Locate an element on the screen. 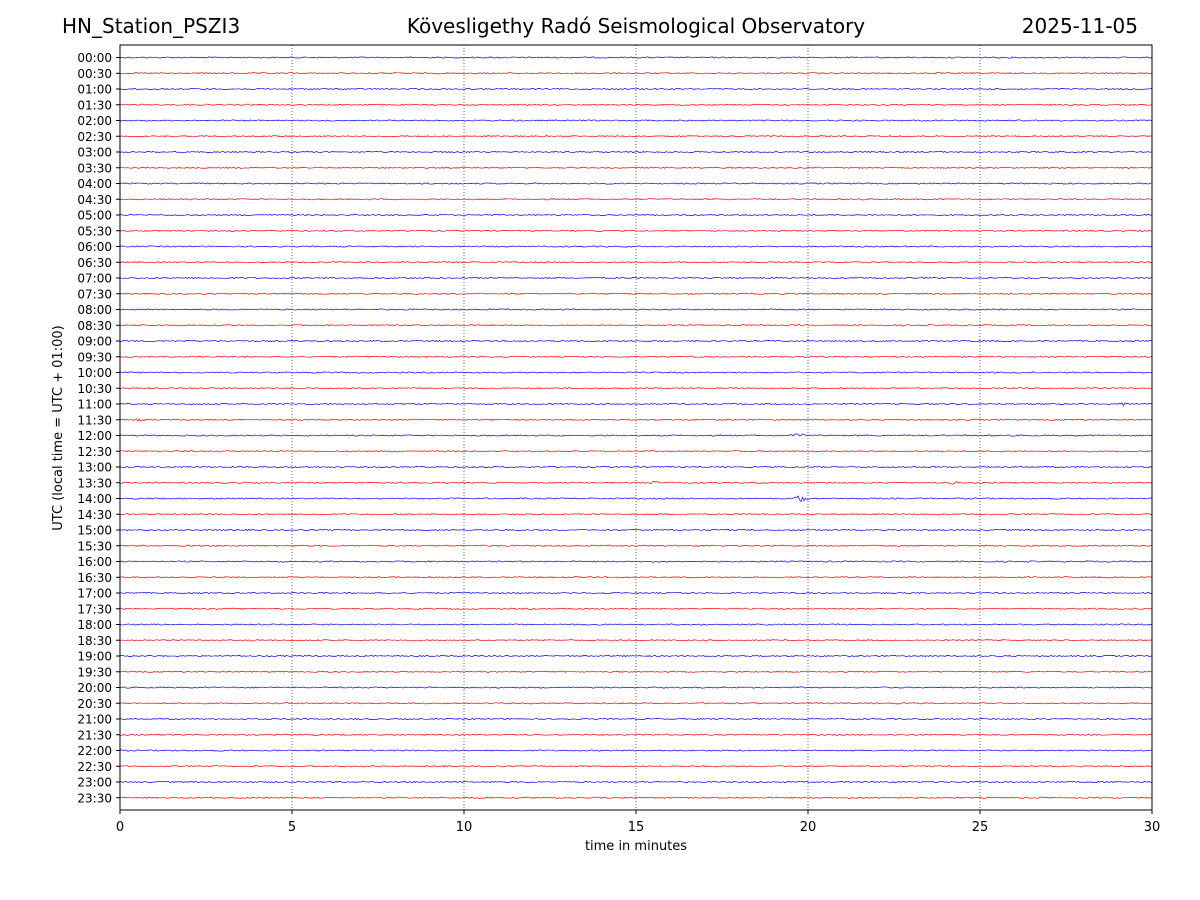 This screenshot has width=1200, height=900. date-label: 2025-11-05 is located at coordinates (1079, 26).